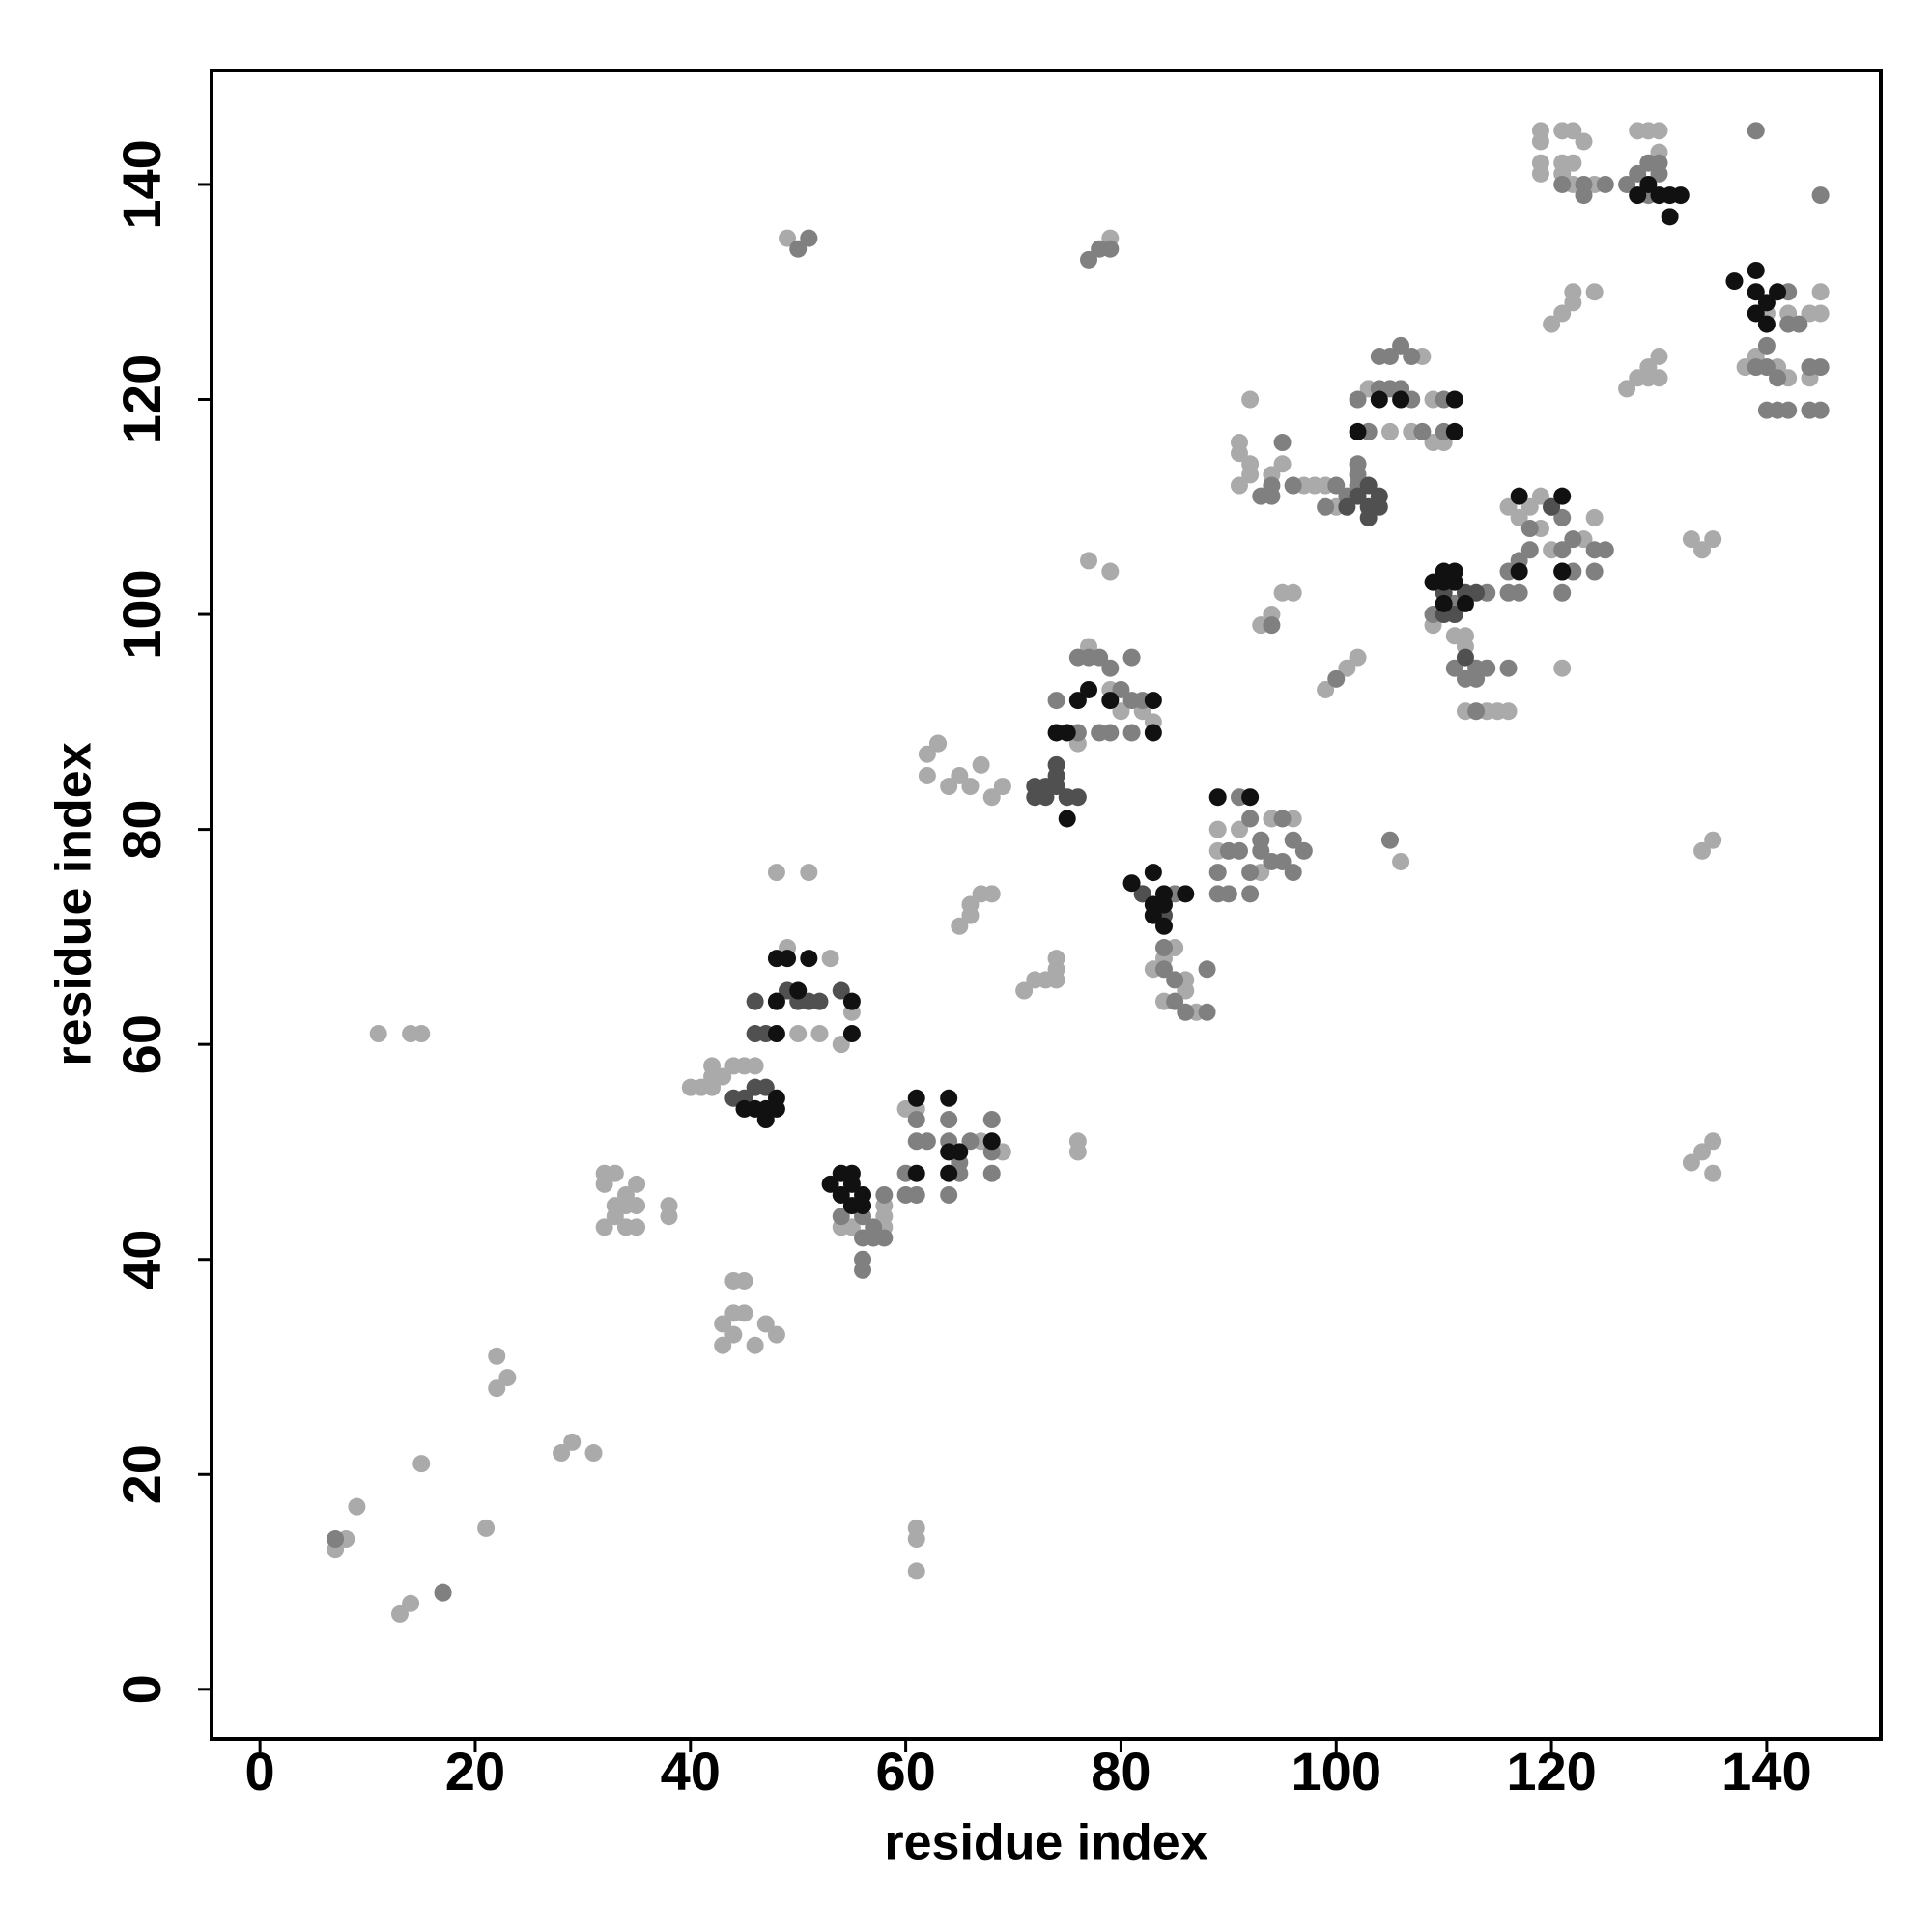 This screenshot has height=1932, width=1932. What do you see at coordinates (74, 903) in the screenshot?
I see `y-axis-title: residue index` at bounding box center [74, 903].